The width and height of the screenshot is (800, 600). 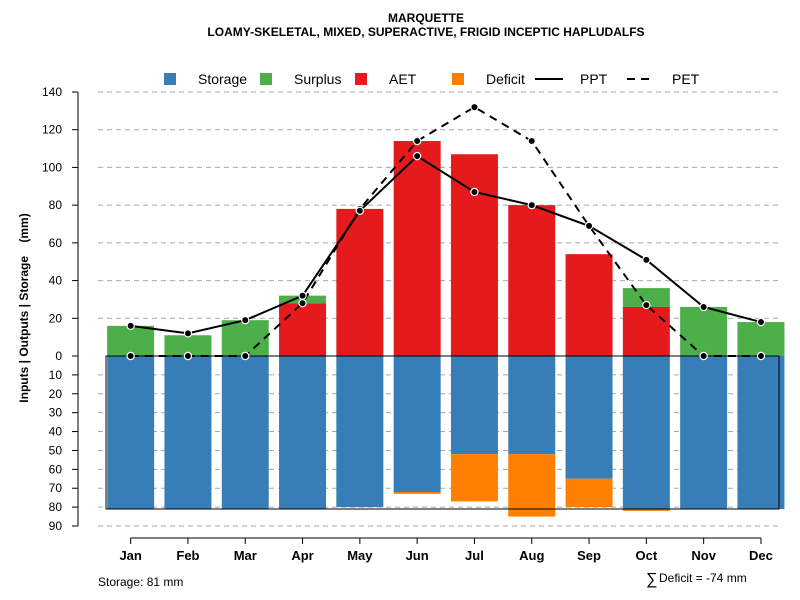 I want to click on legend-label-deficit: Deficit, so click(x=505, y=79).